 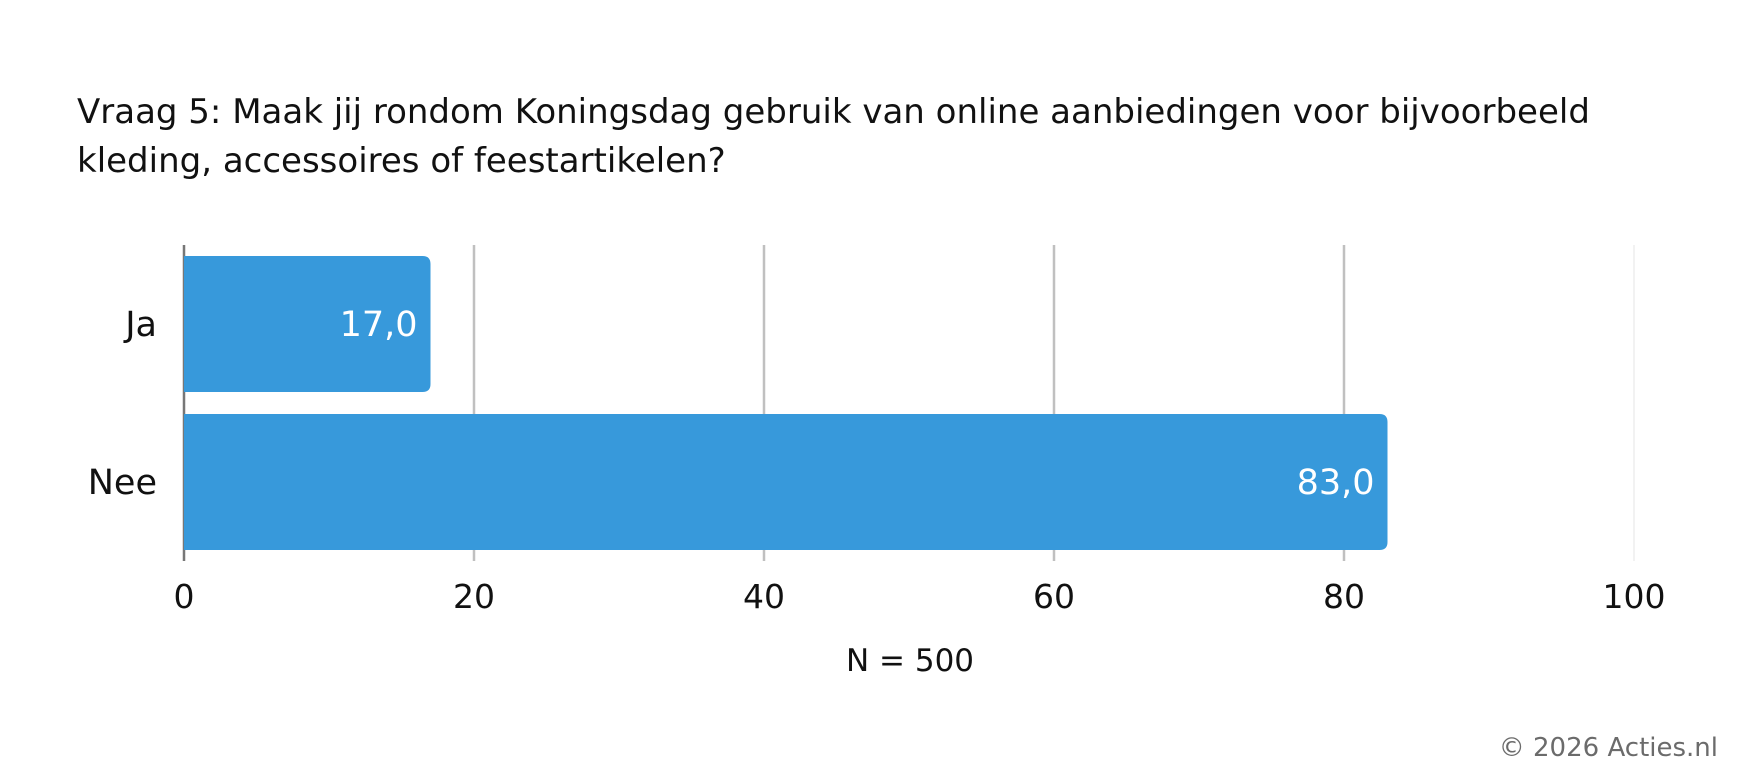 I want to click on x-tick-label: 40, so click(x=764, y=596).